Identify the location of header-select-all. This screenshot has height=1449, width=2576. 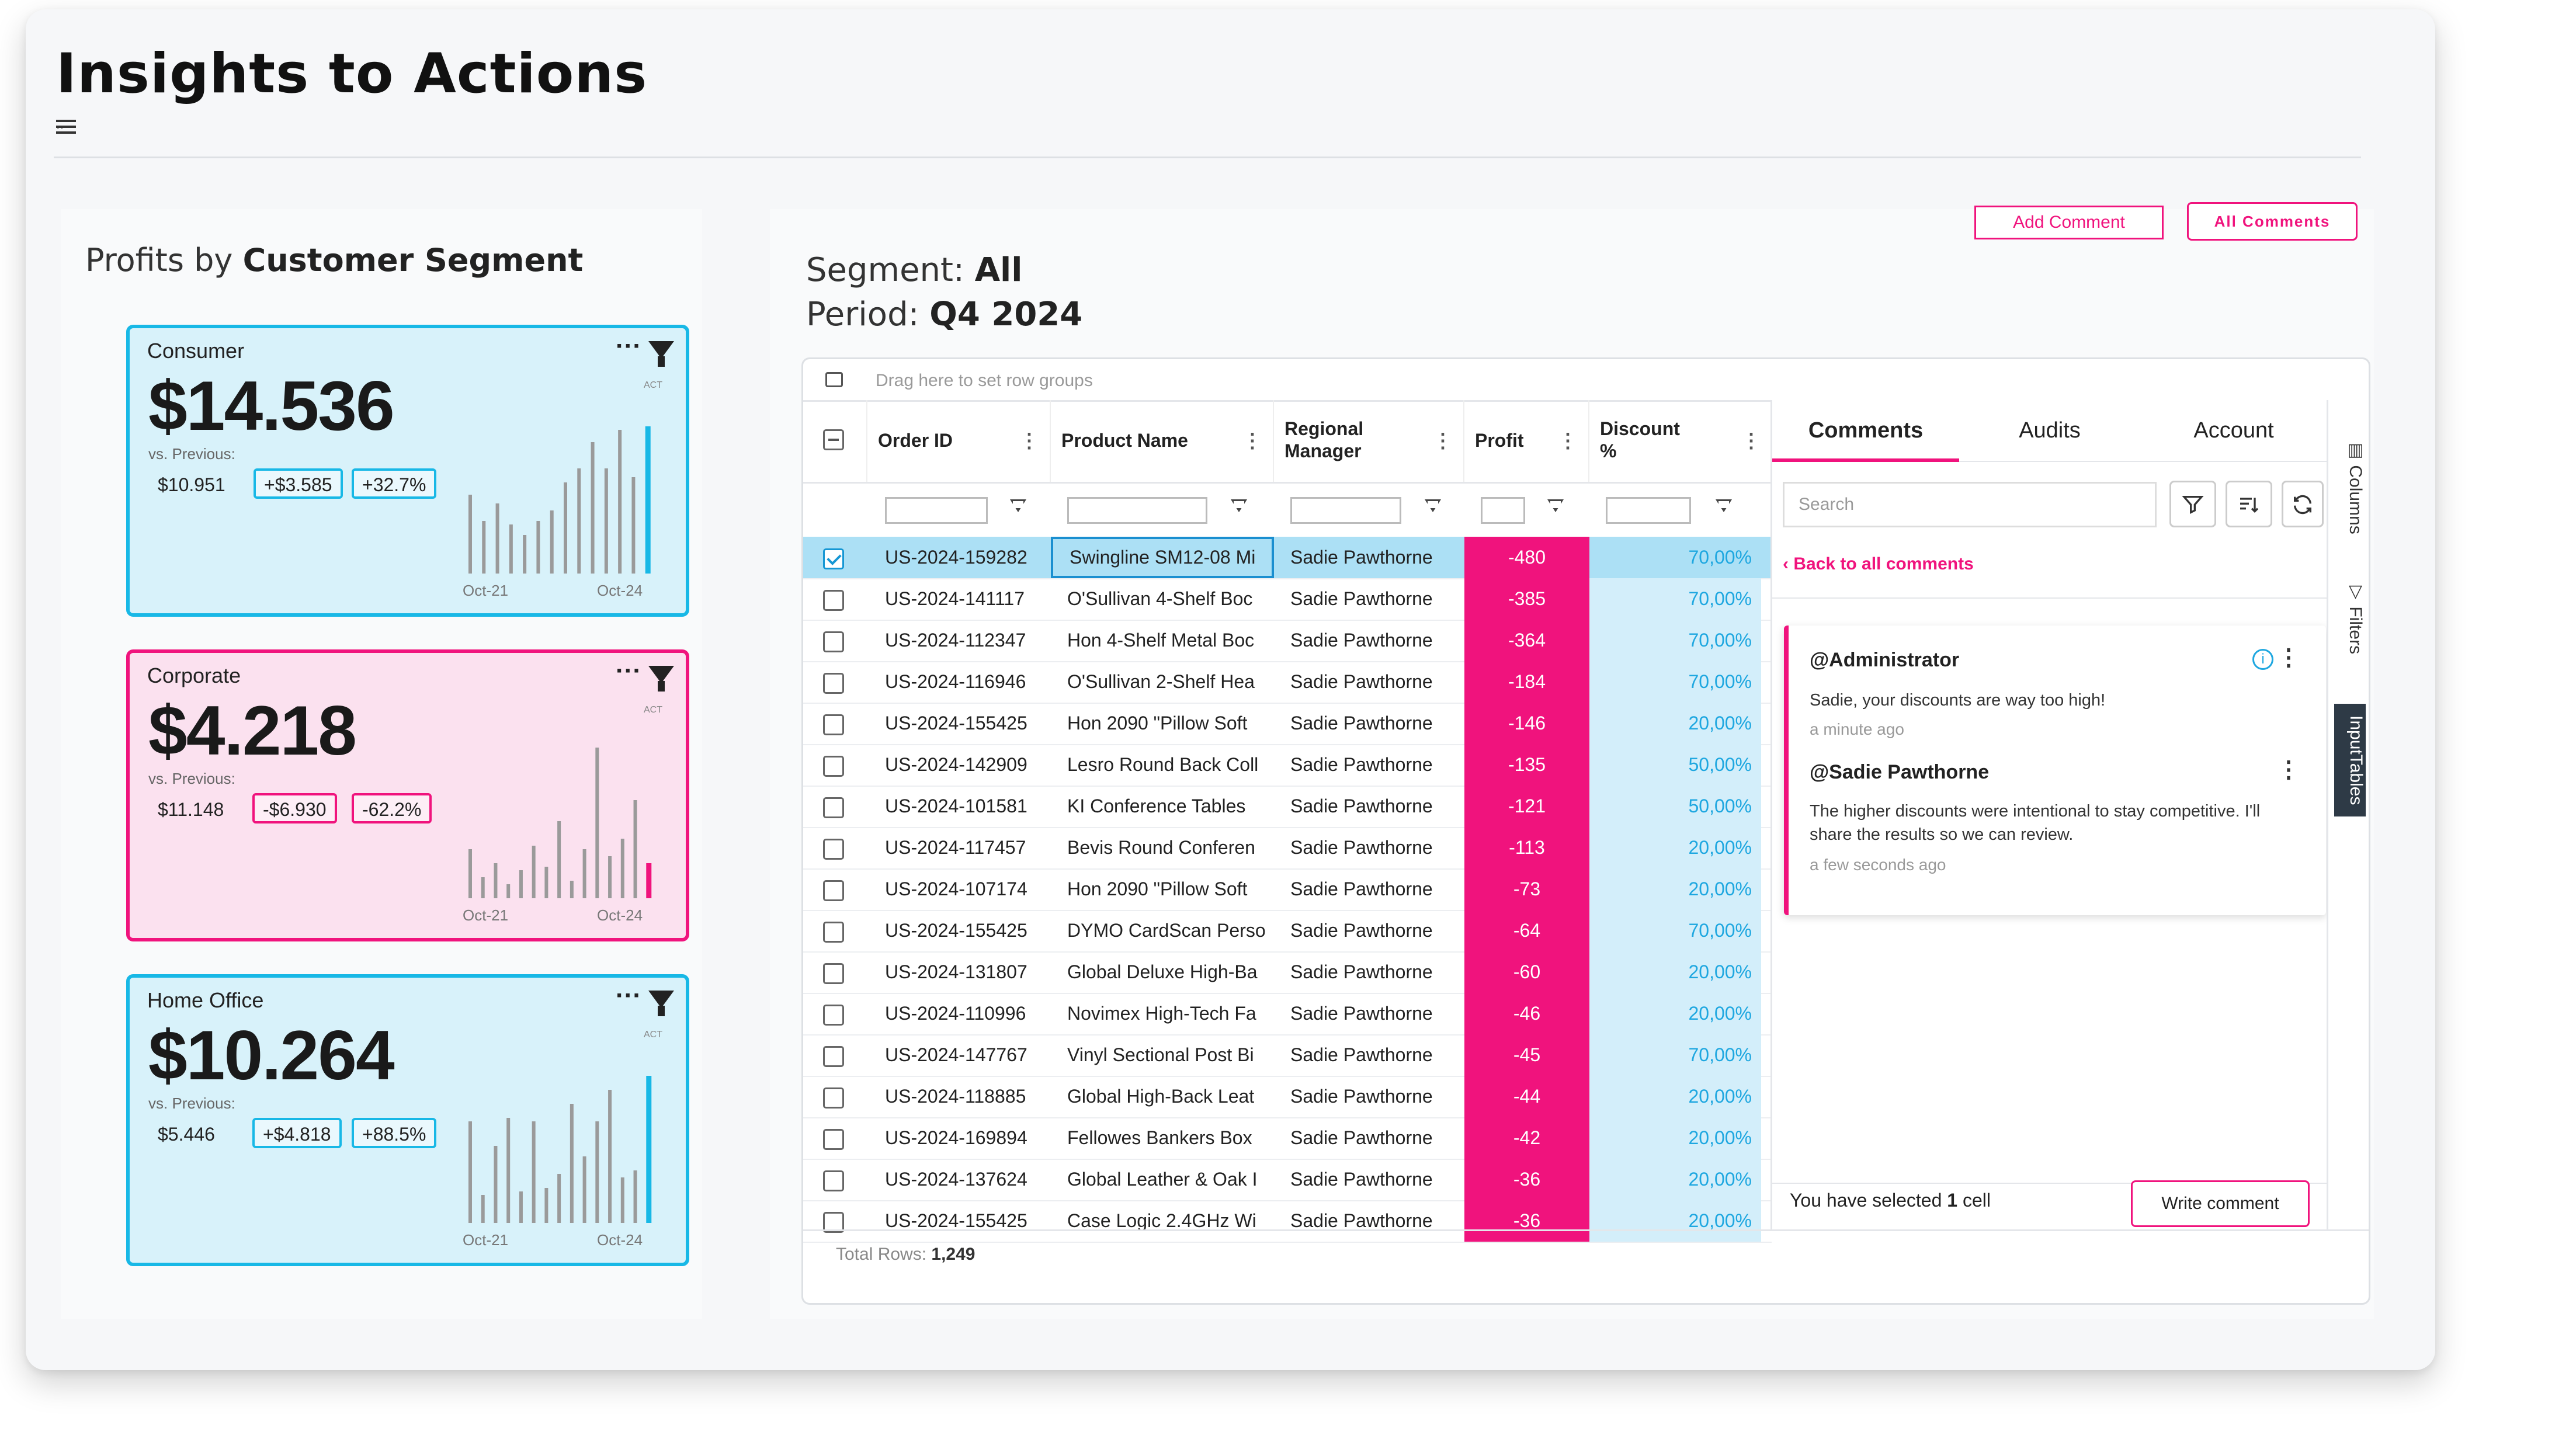
(835, 441).